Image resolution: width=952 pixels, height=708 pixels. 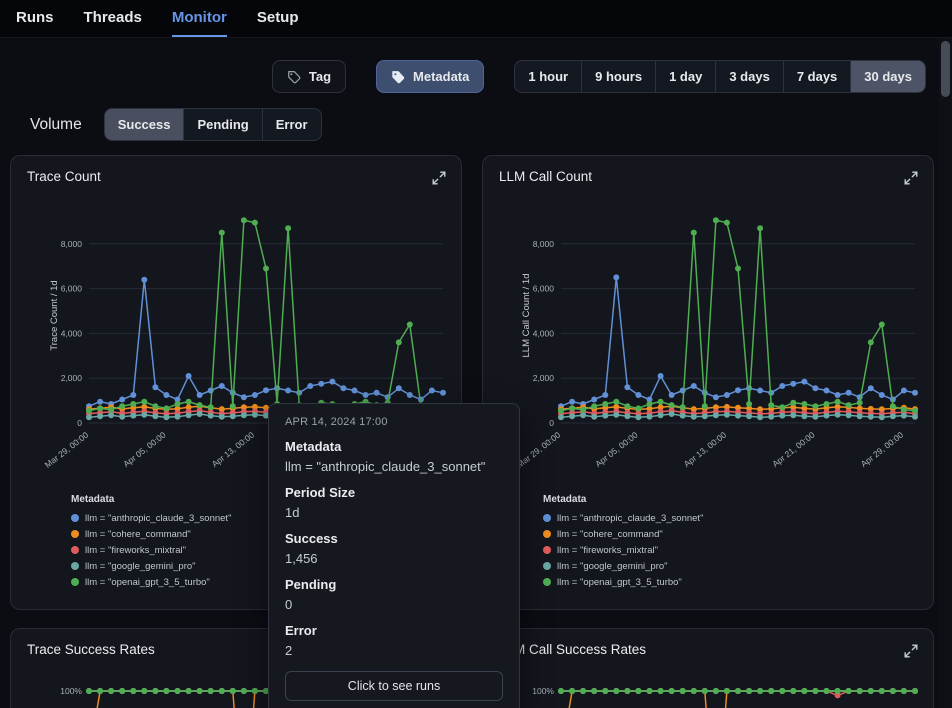 I want to click on llm-call-success-rates-chart: 100%, so click(x=709, y=686).